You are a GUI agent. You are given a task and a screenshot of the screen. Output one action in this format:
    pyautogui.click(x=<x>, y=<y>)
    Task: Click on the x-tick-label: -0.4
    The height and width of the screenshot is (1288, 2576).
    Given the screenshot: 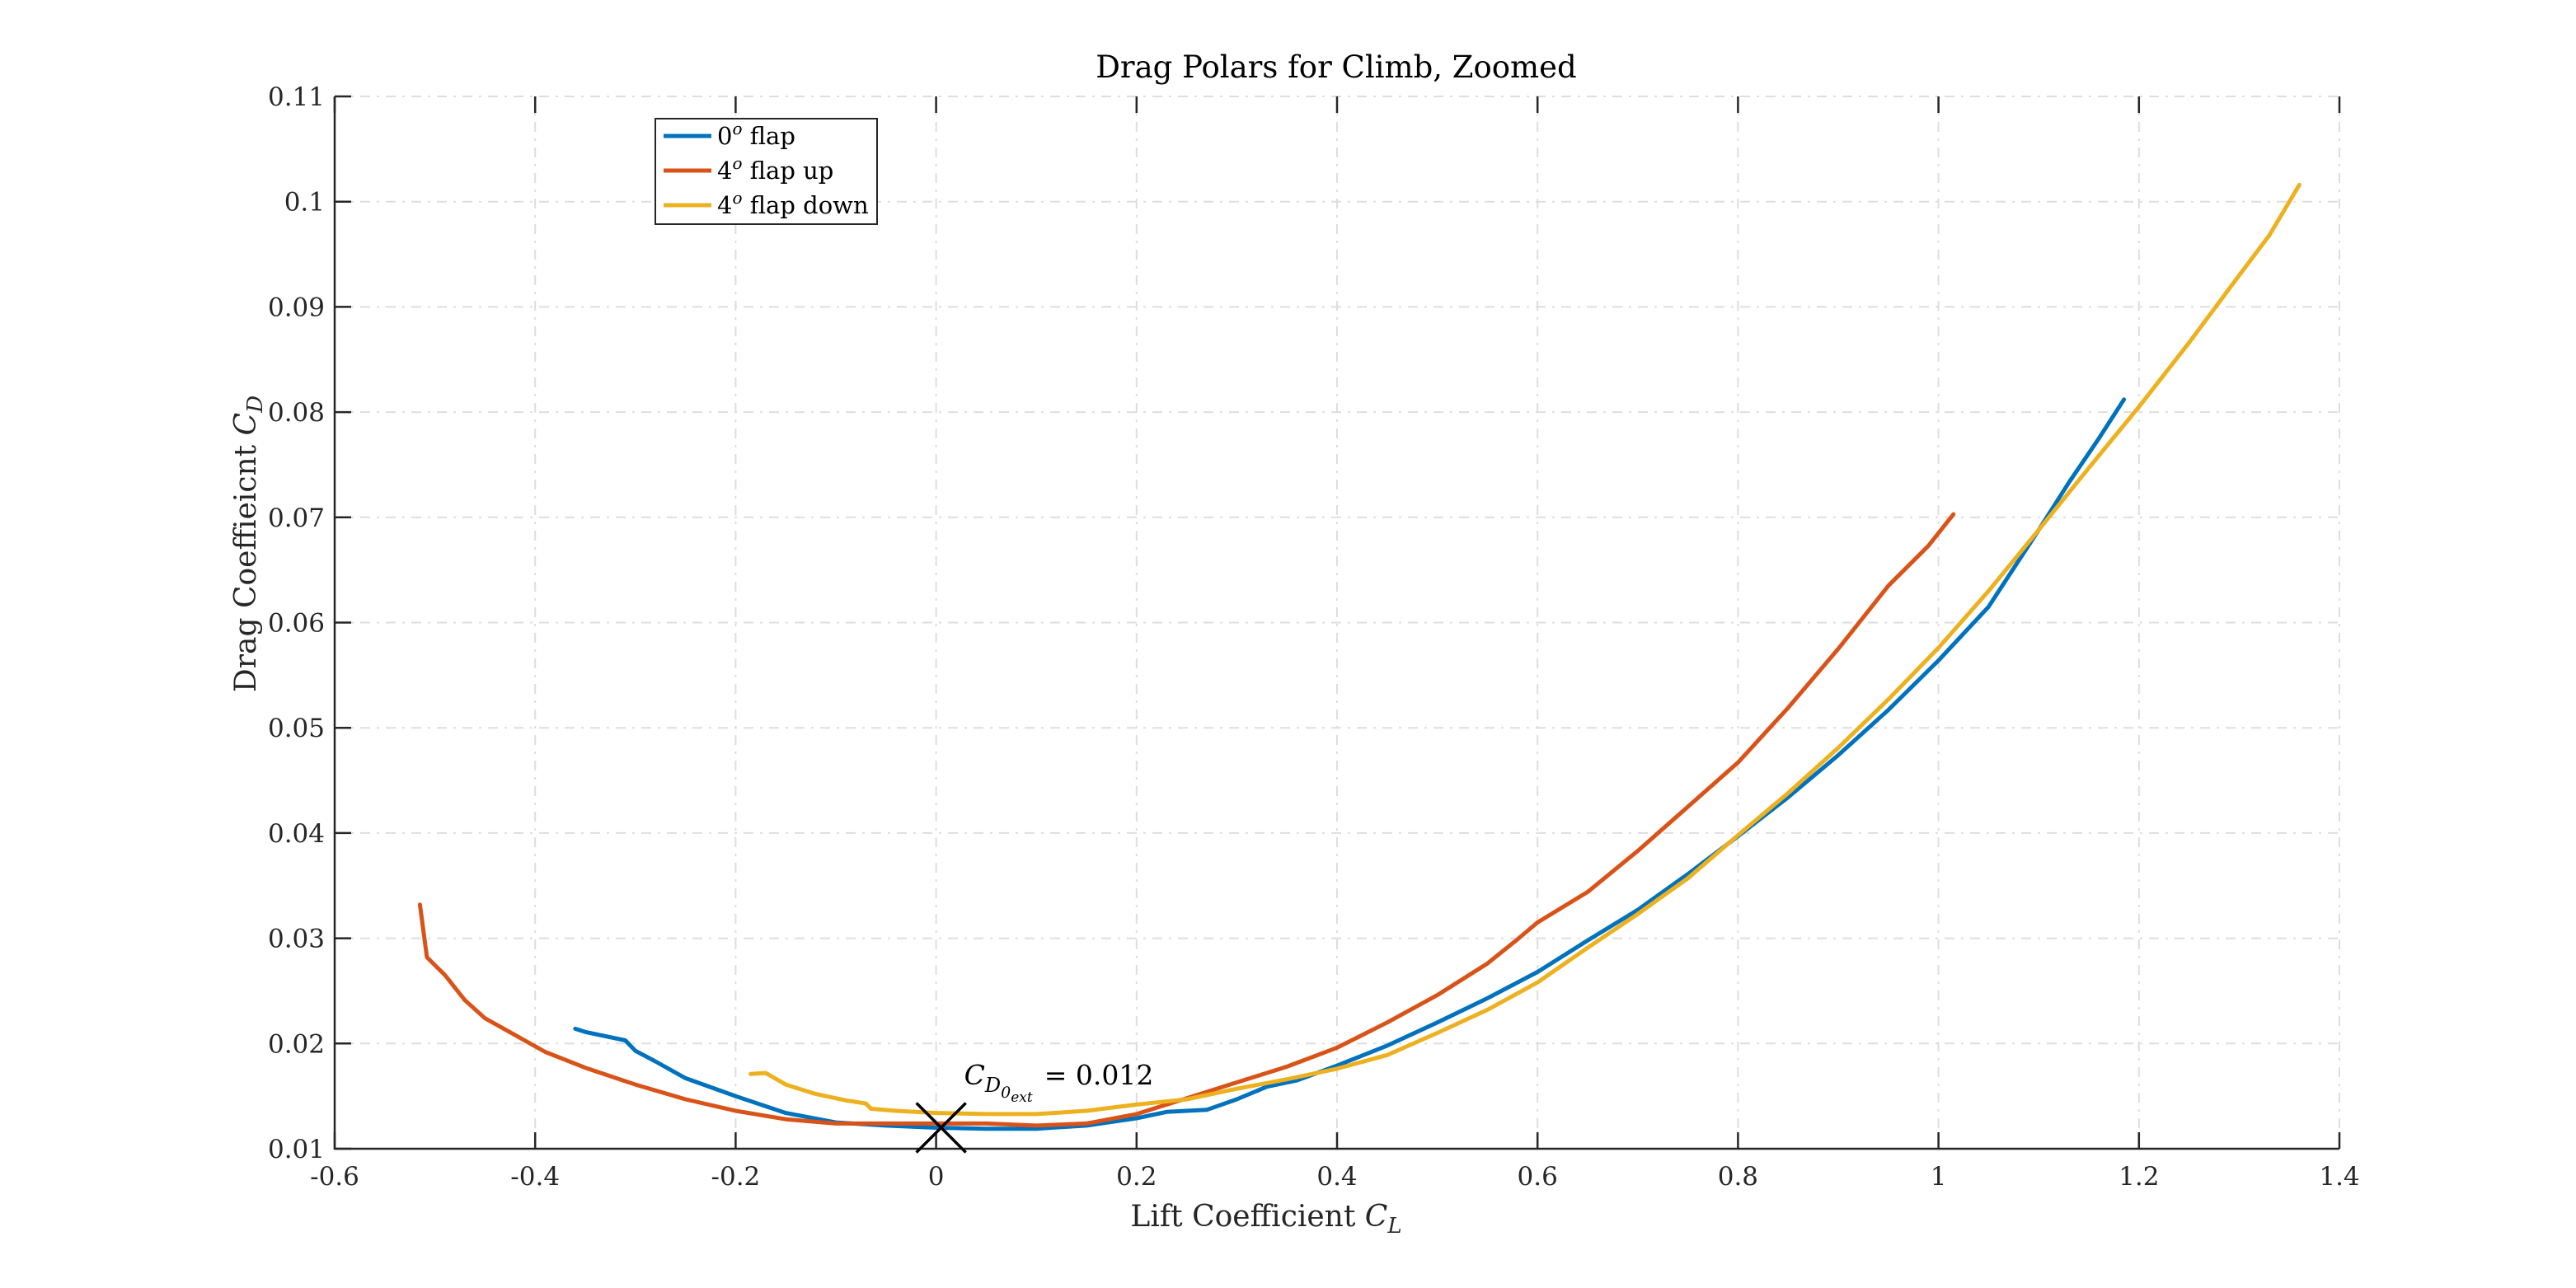 What is the action you would take?
    pyautogui.click(x=535, y=1177)
    